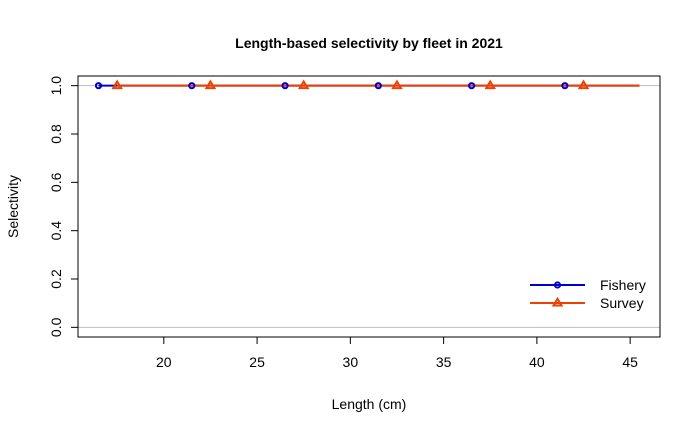 Image resolution: width=700 pixels, height=432 pixels. I want to click on y-axis-label: Selectivity, so click(13, 206).